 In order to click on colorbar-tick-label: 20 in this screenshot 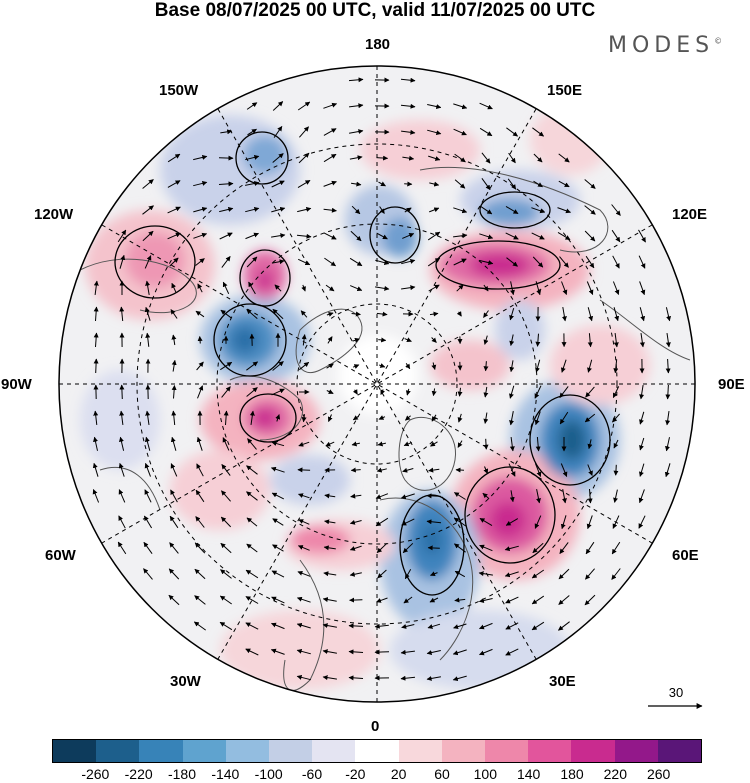, I will do `click(398, 774)`.